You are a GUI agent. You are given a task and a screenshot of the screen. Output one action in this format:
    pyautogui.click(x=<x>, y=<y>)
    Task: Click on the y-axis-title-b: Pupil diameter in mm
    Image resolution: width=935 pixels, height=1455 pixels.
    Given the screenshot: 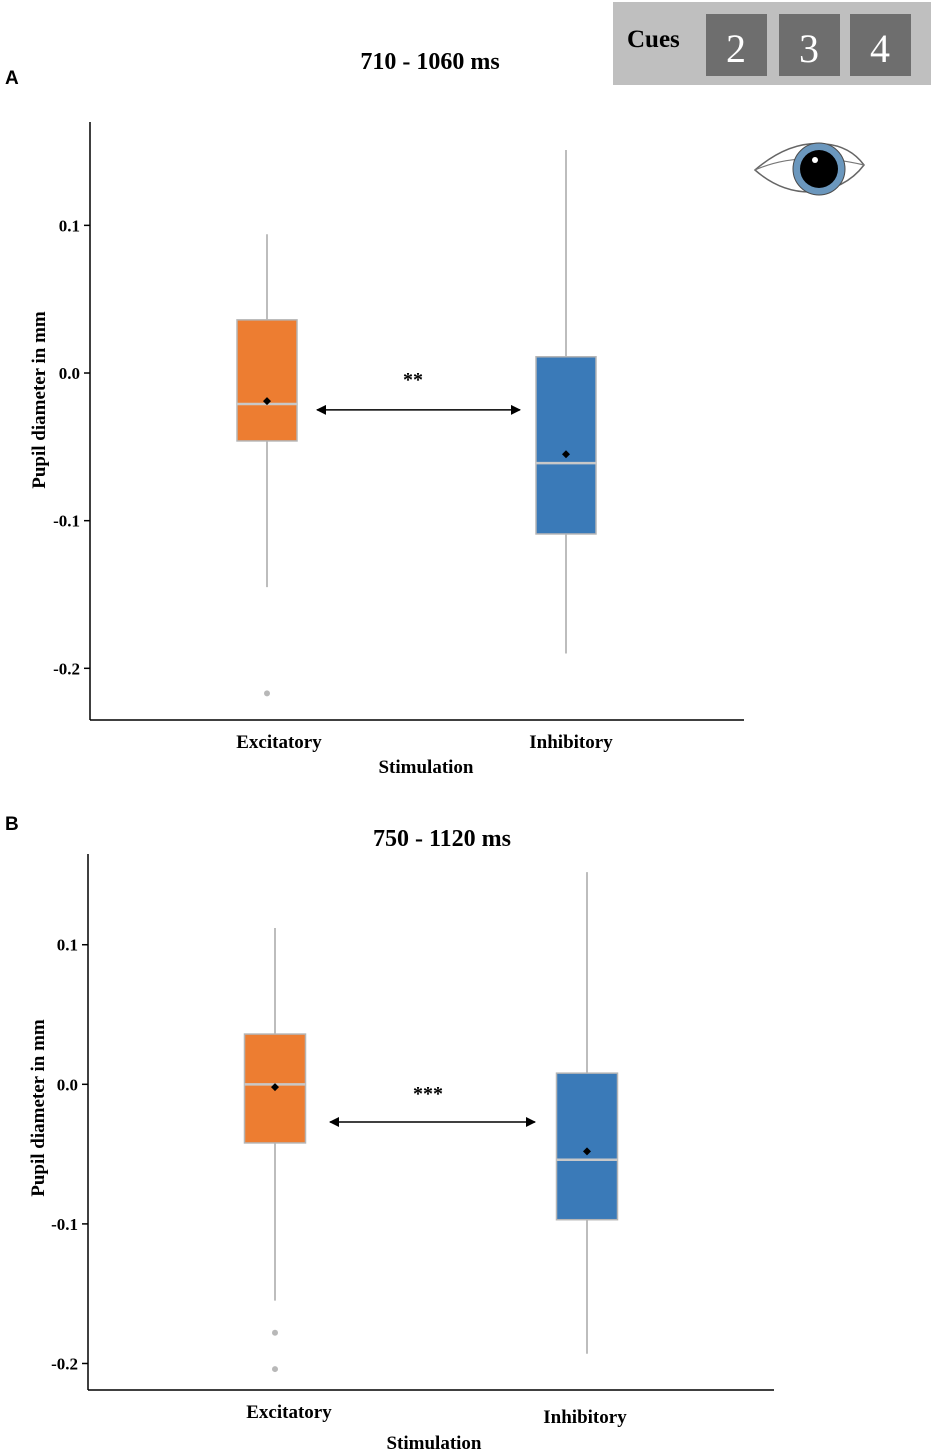 What is the action you would take?
    pyautogui.click(x=38, y=1108)
    